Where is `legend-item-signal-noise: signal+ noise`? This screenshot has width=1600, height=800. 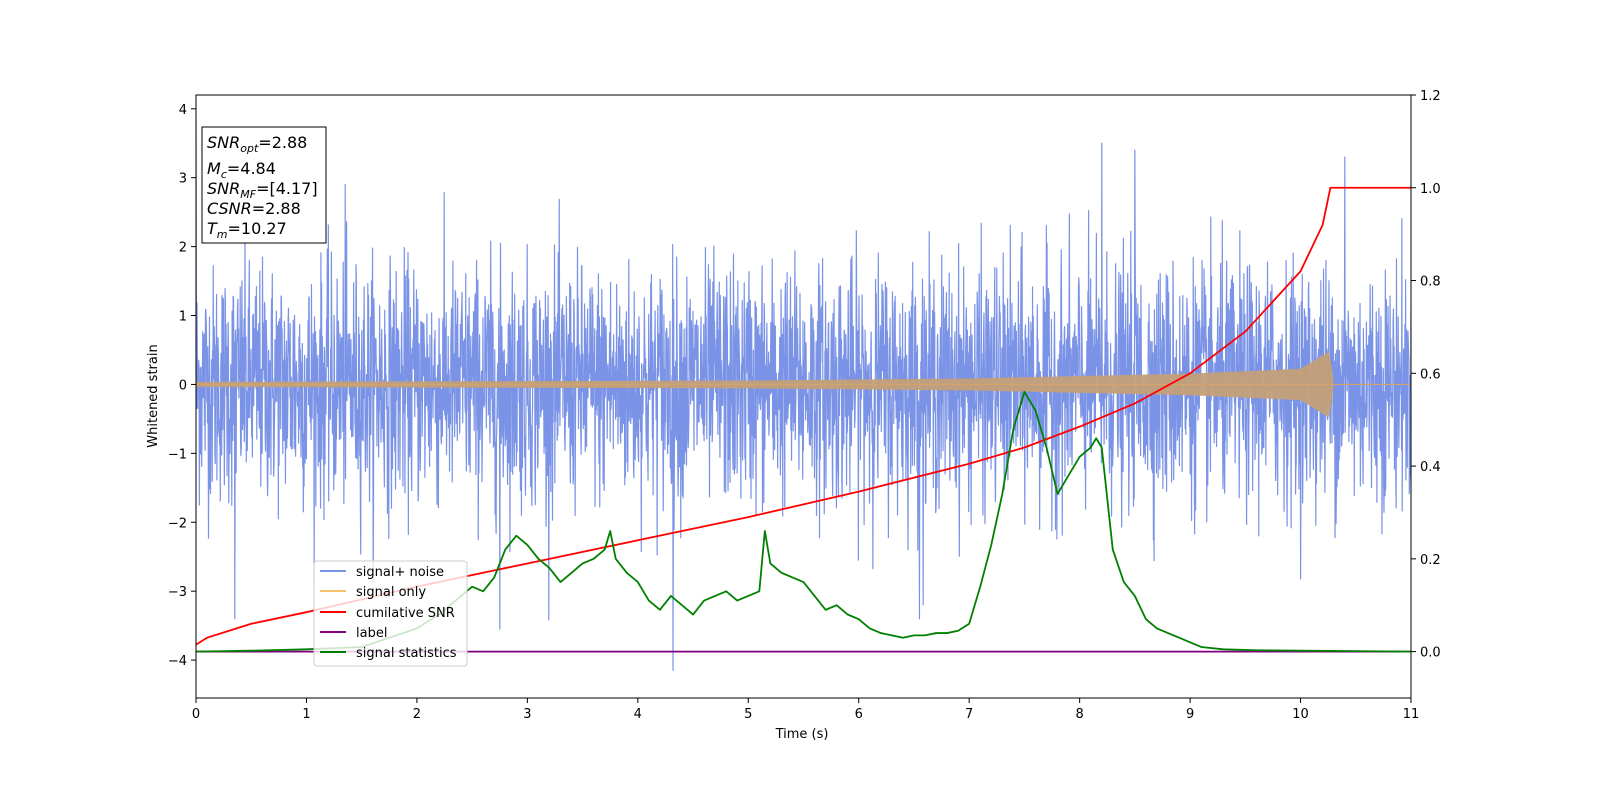 legend-item-signal-noise: signal+ noise is located at coordinates (382, 572).